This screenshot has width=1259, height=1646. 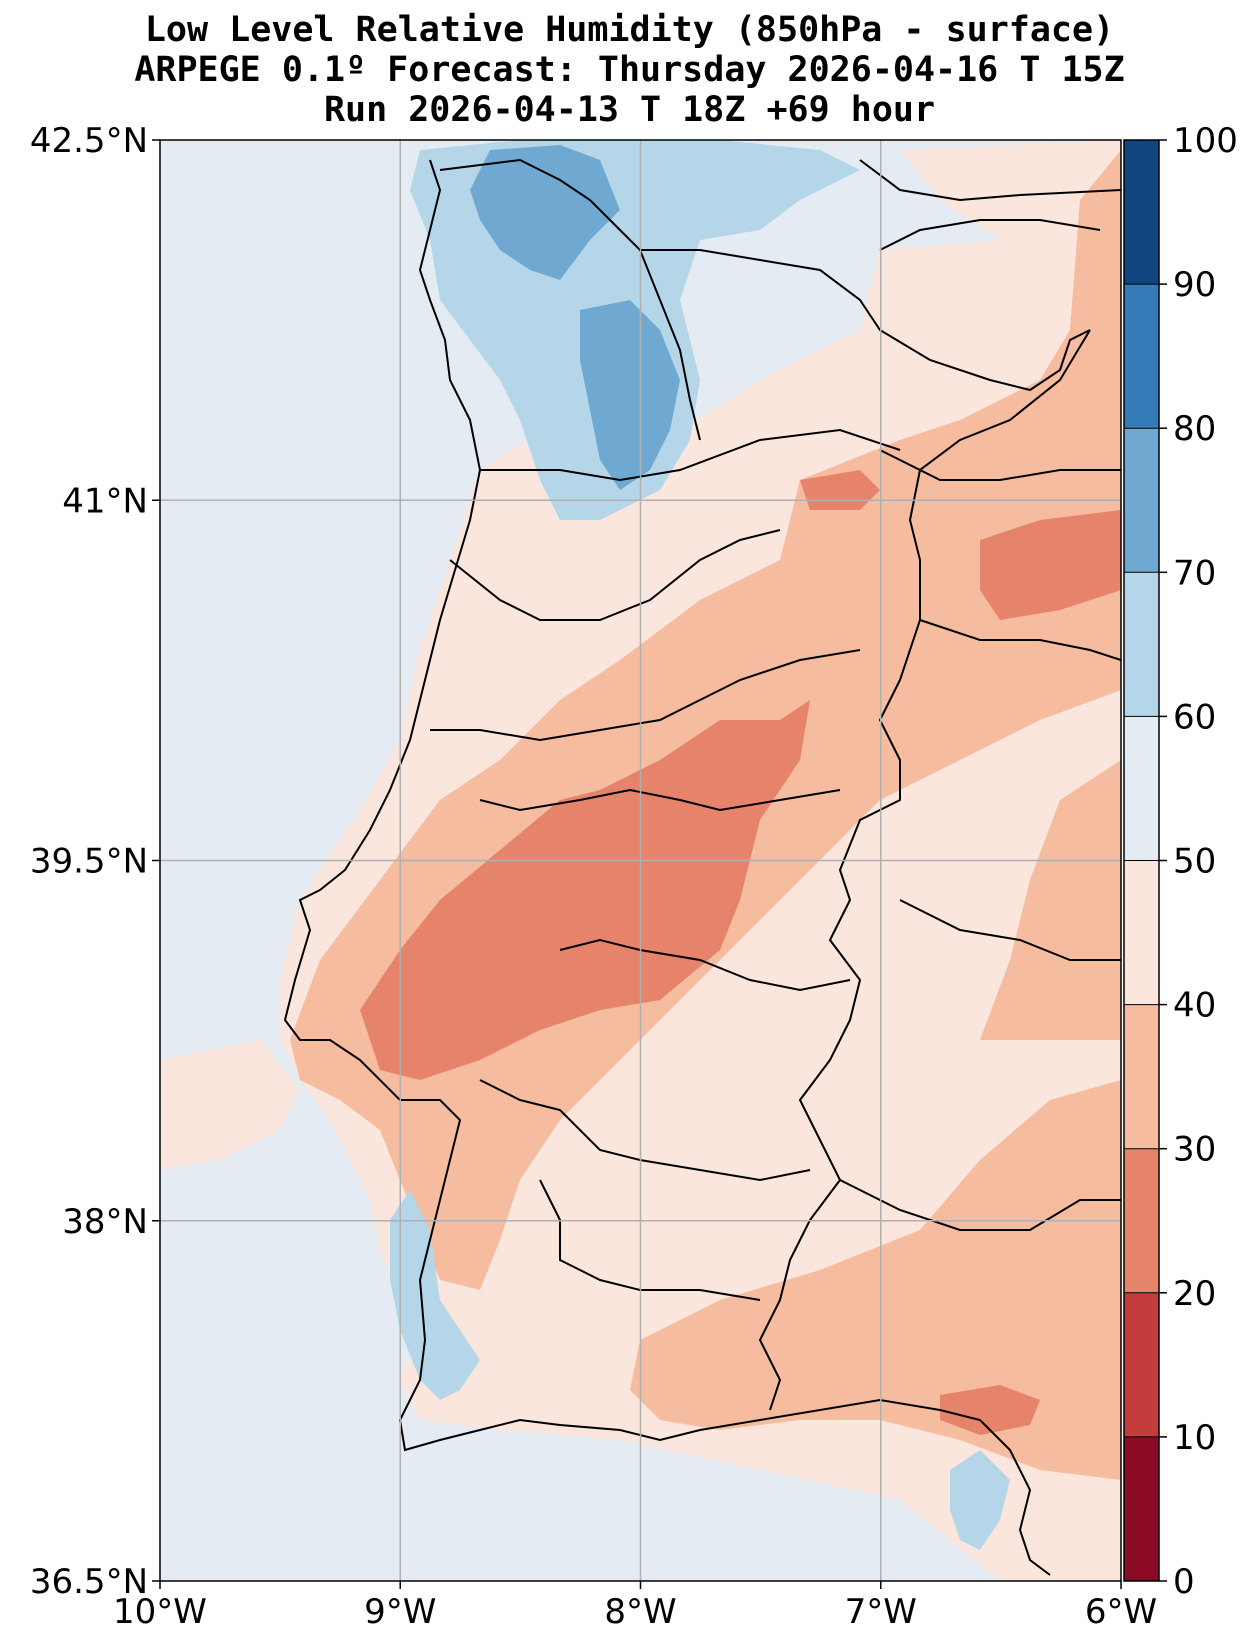 What do you see at coordinates (1050, 565) in the screenshot?
I see `humidity-20-30-east` at bounding box center [1050, 565].